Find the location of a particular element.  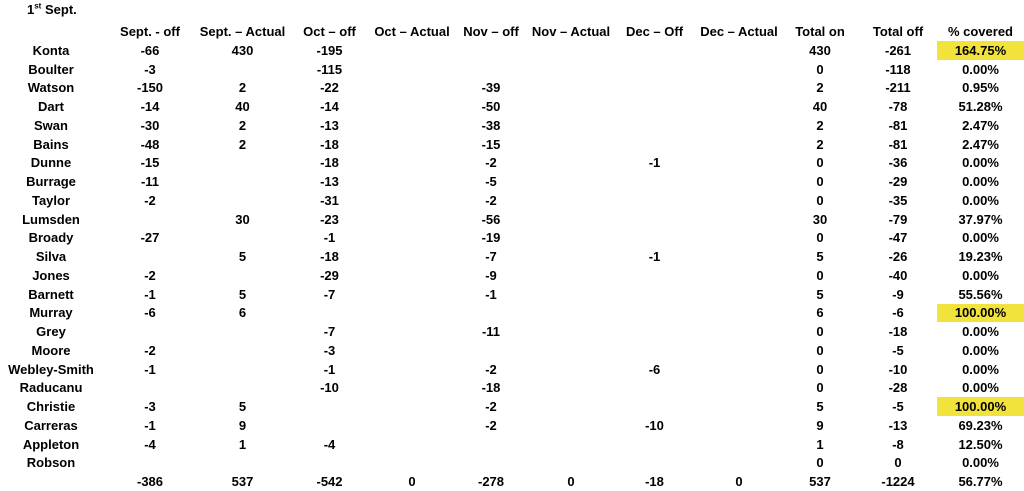

totals-cell: -386 is located at coordinates (150, 482).